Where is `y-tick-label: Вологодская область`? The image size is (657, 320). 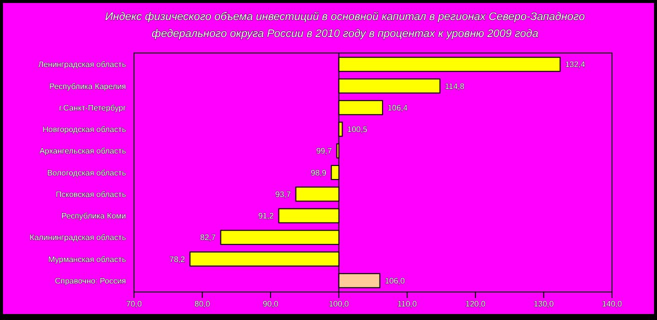
y-tick-label: Вологодская область is located at coordinates (86, 173).